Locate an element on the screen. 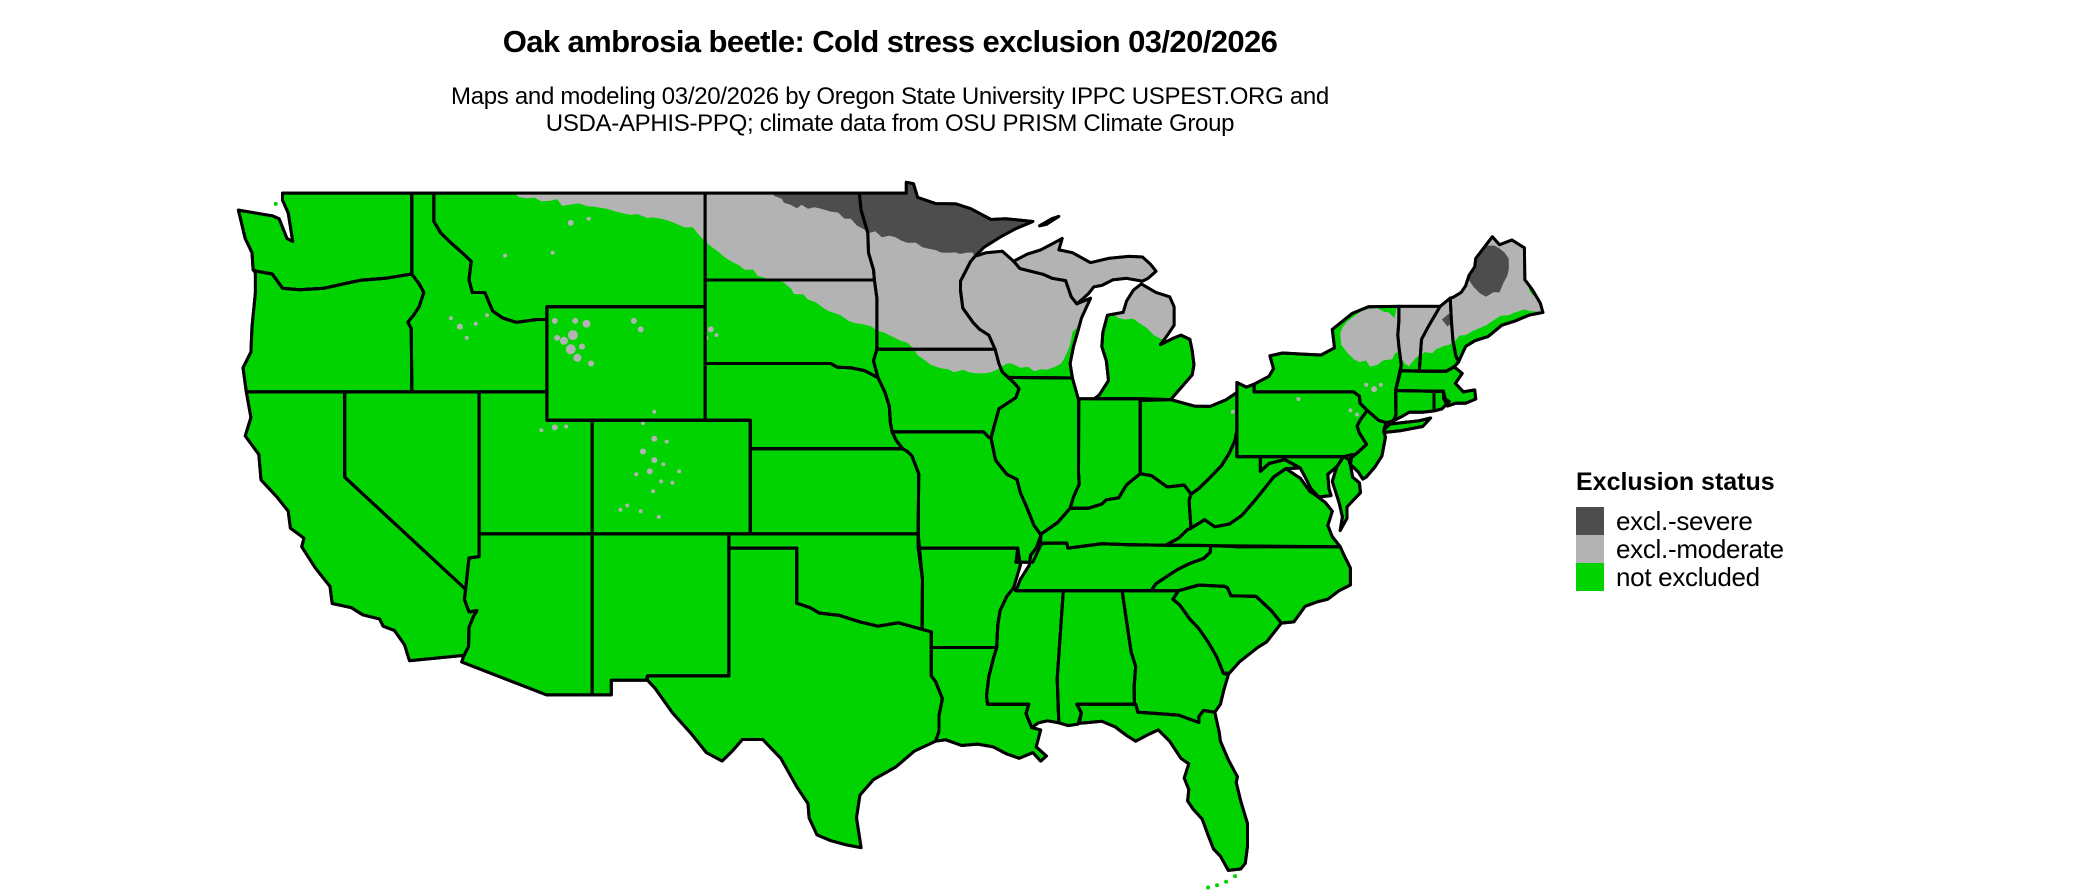  not-excluded-swatch is located at coordinates (1590, 577).